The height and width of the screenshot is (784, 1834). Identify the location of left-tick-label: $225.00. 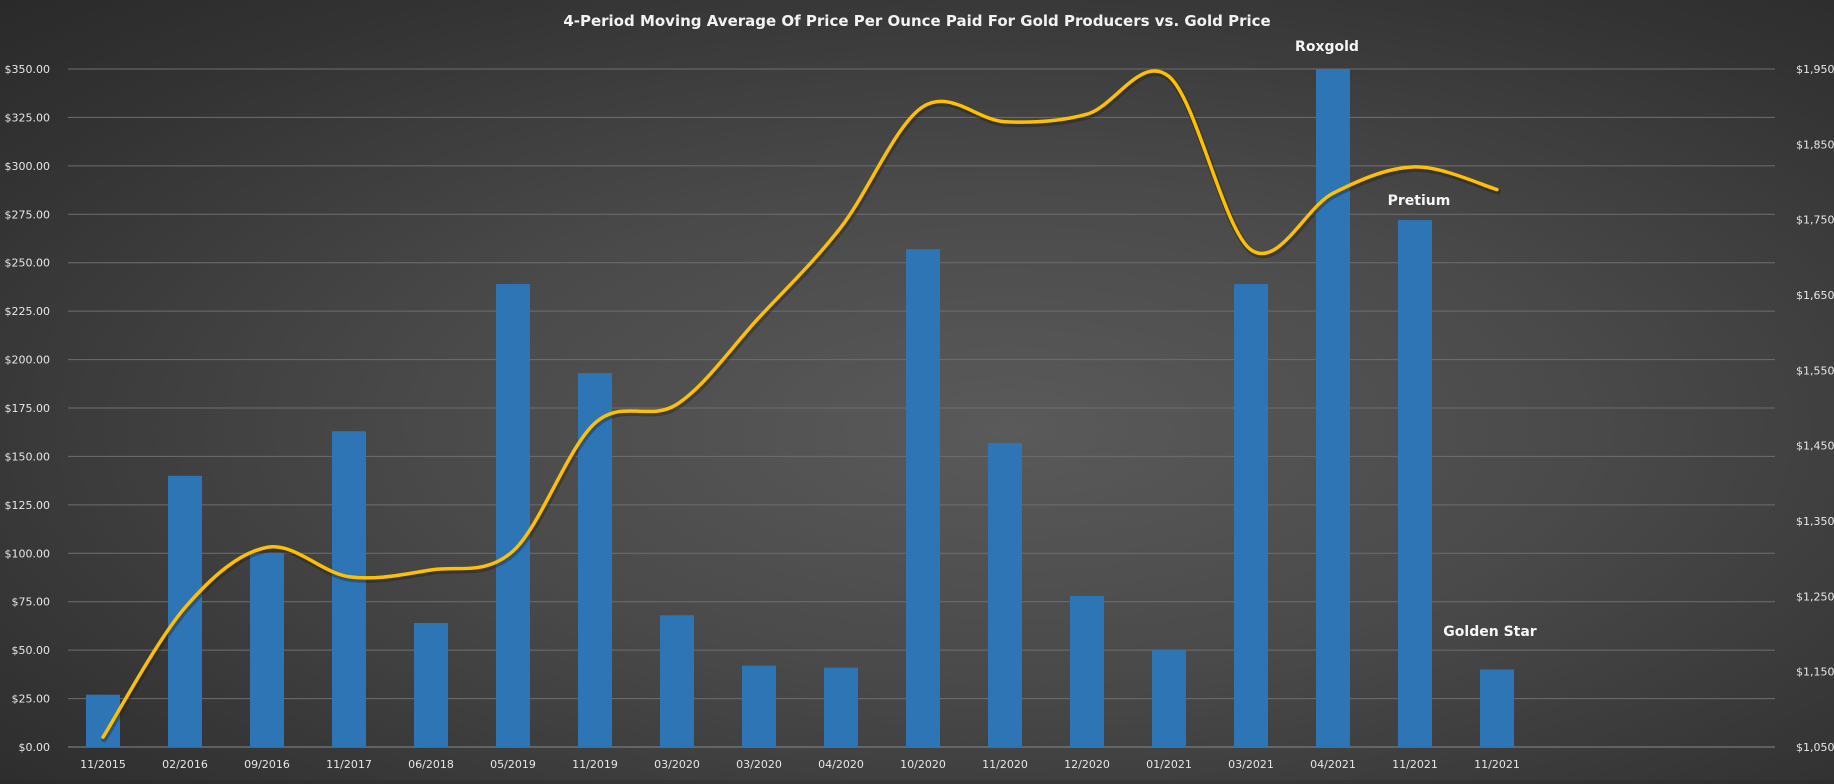
(28, 311).